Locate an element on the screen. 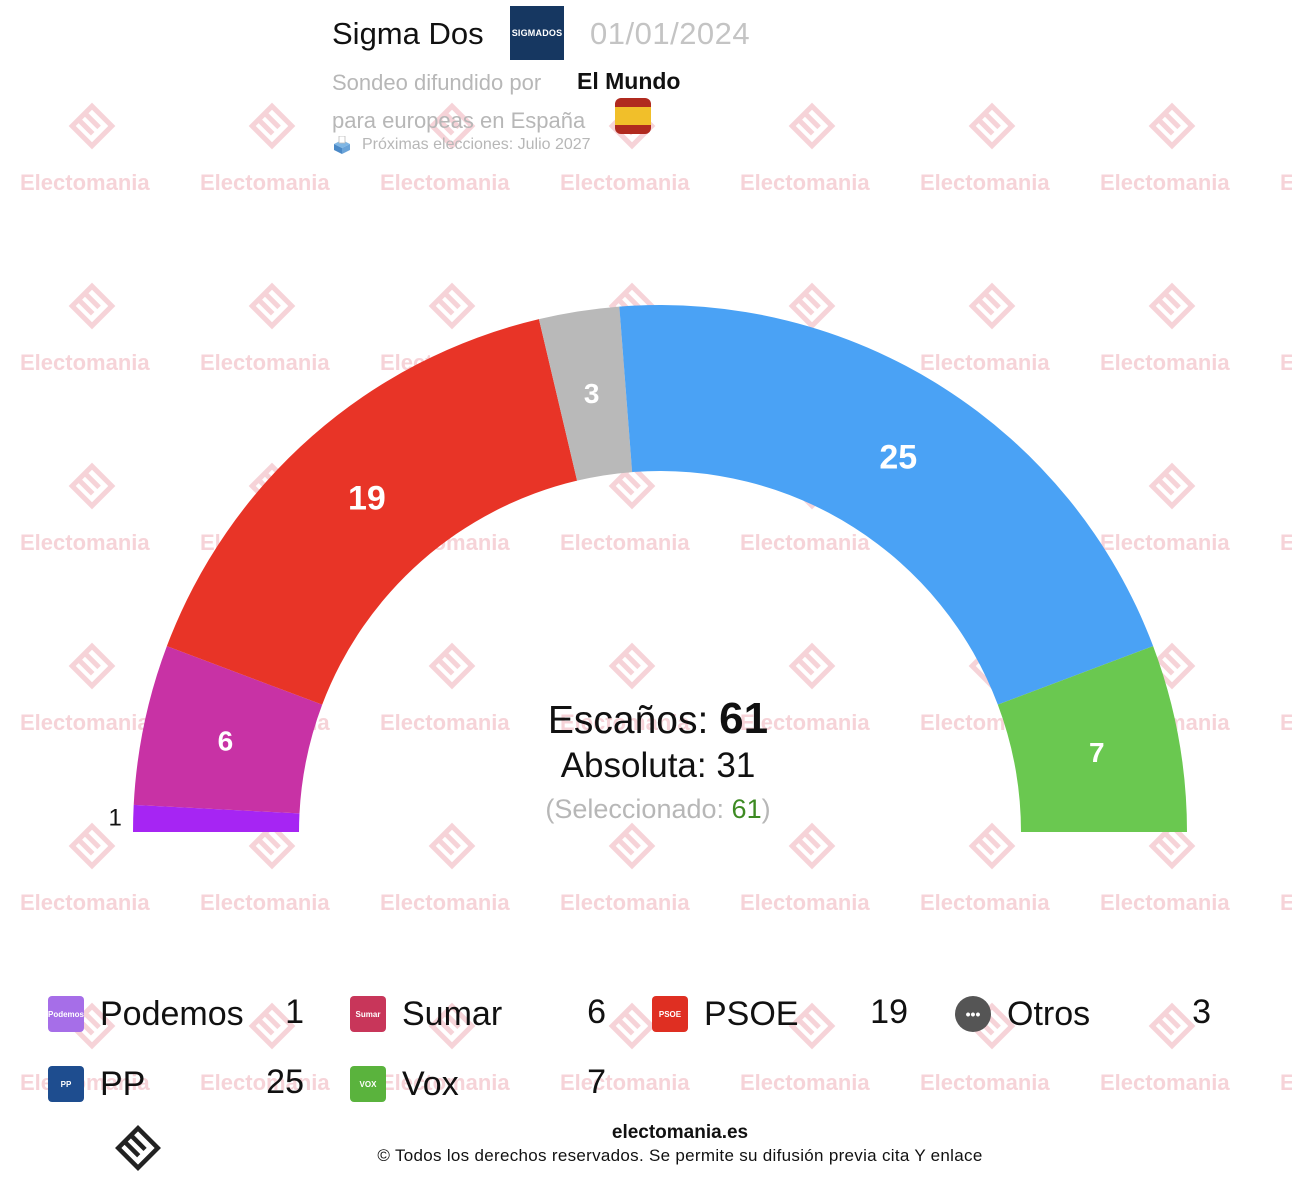 This screenshot has height=1188, width=1292. pollster-logo: SIGMADOS is located at coordinates (537, 33).